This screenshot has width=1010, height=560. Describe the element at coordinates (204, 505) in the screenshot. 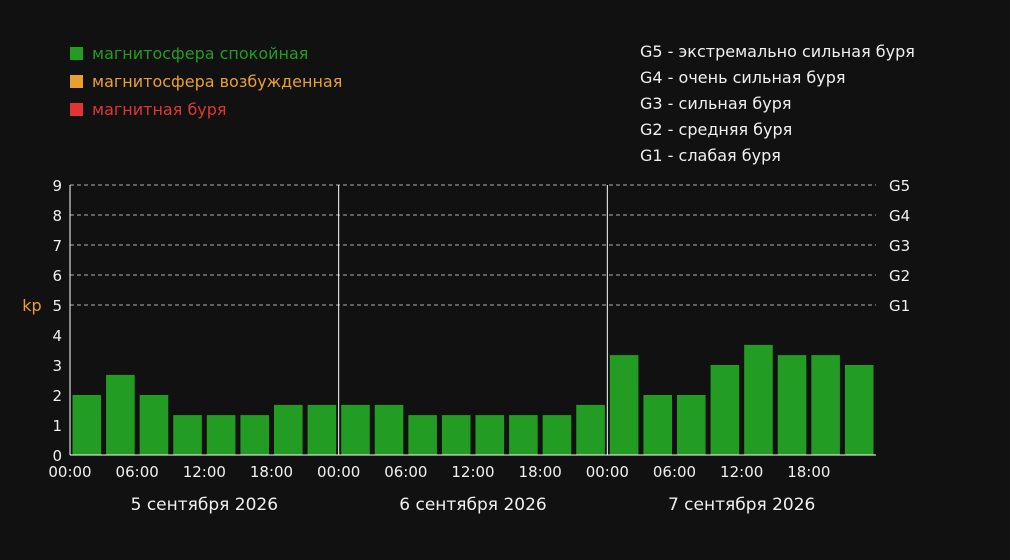

I see `day-label: 5 сентября 2026` at that location.